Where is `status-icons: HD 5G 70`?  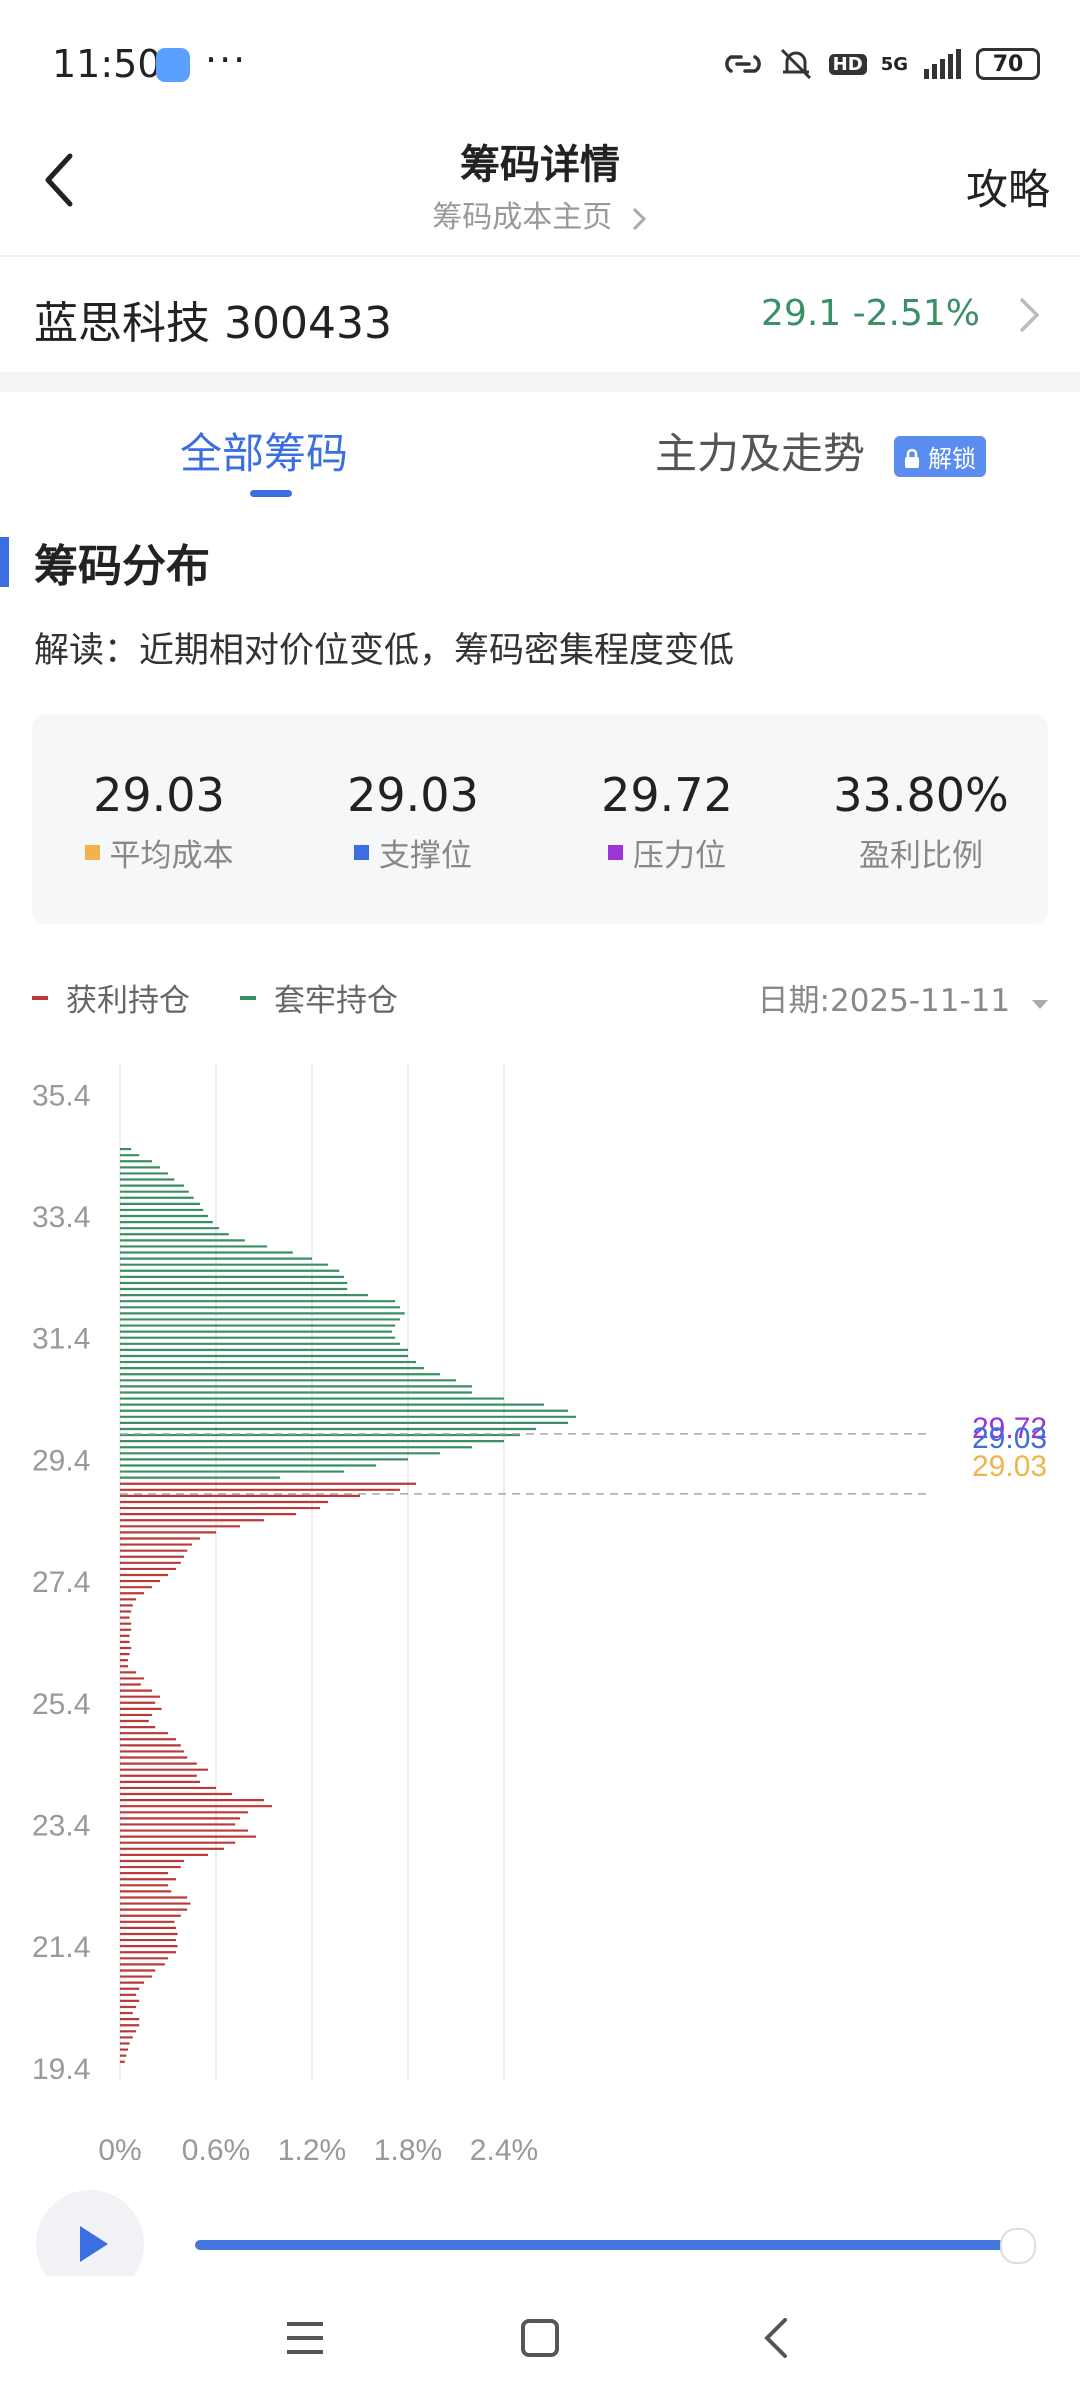 status-icons: HD 5G 70 is located at coordinates (881, 64).